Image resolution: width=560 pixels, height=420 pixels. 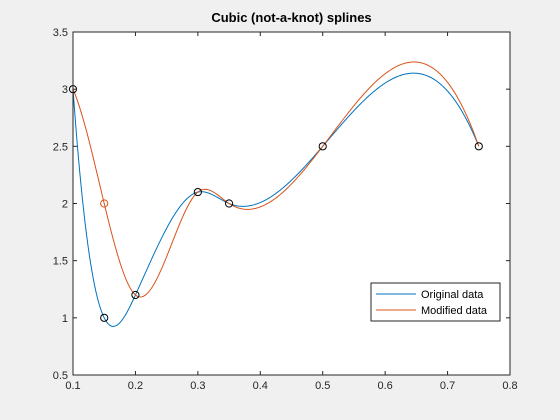 I want to click on x-tick-label: 0.2, so click(x=135, y=386).